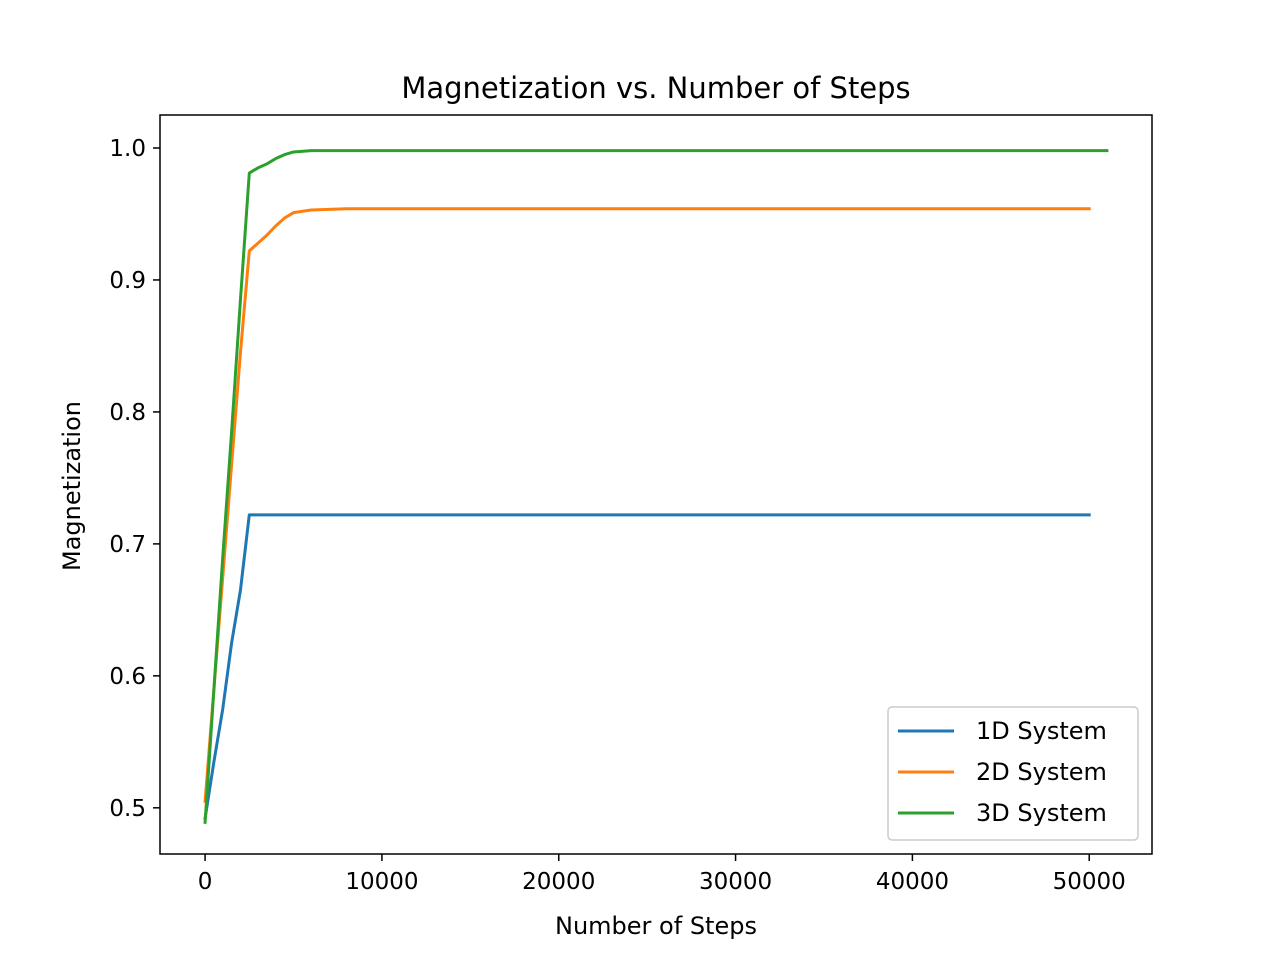 The height and width of the screenshot is (964, 1280). What do you see at coordinates (127, 149) in the screenshot?
I see `y-tick-label: 1.0` at bounding box center [127, 149].